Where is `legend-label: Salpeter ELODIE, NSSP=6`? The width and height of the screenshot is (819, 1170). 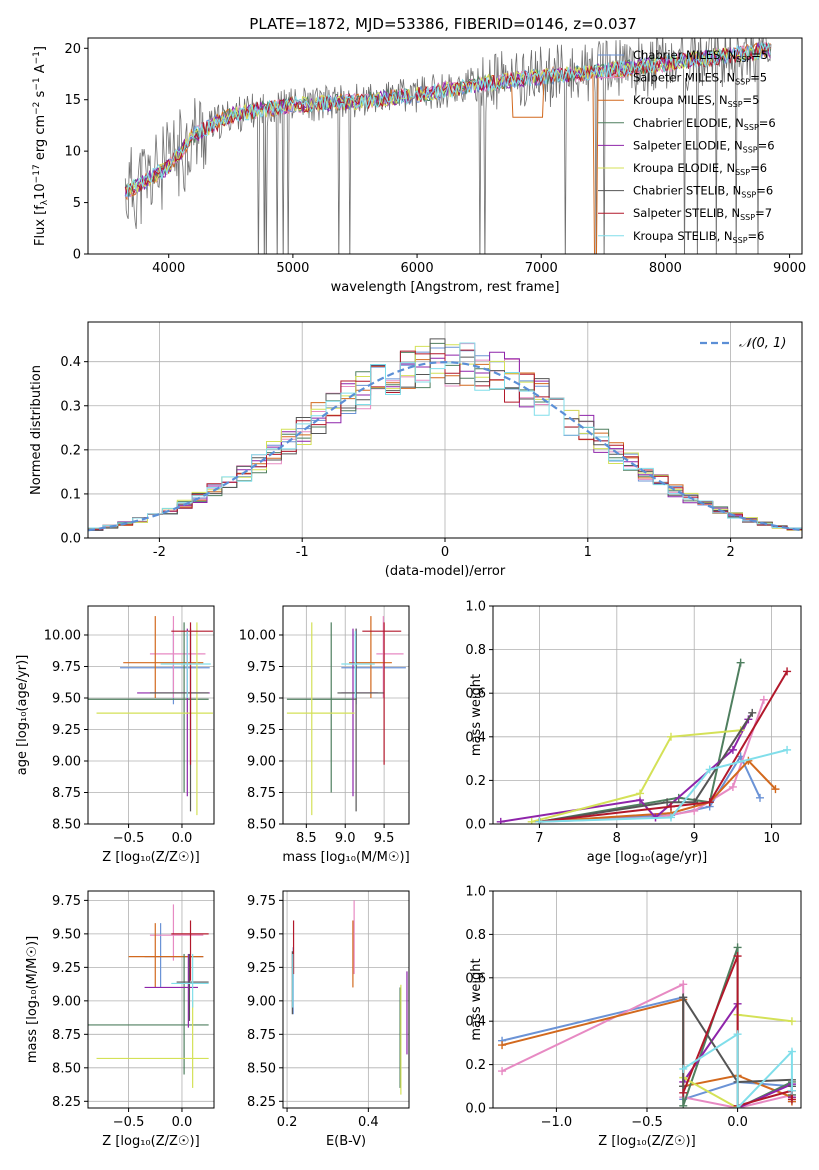
legend-label: Salpeter ELODIE, NSSP=6 is located at coordinates (704, 146).